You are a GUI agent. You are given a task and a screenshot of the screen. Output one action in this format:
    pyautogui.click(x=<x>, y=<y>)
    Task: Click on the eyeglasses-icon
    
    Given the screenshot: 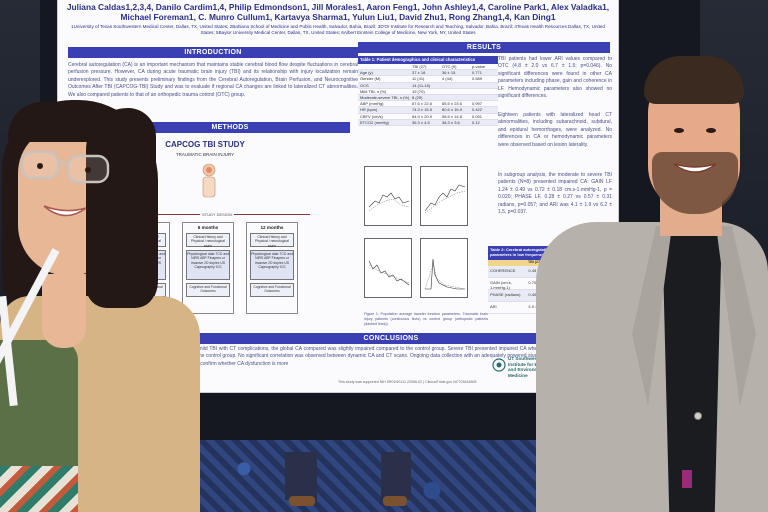 What is the action you would take?
    pyautogui.click(x=65, y=167)
    